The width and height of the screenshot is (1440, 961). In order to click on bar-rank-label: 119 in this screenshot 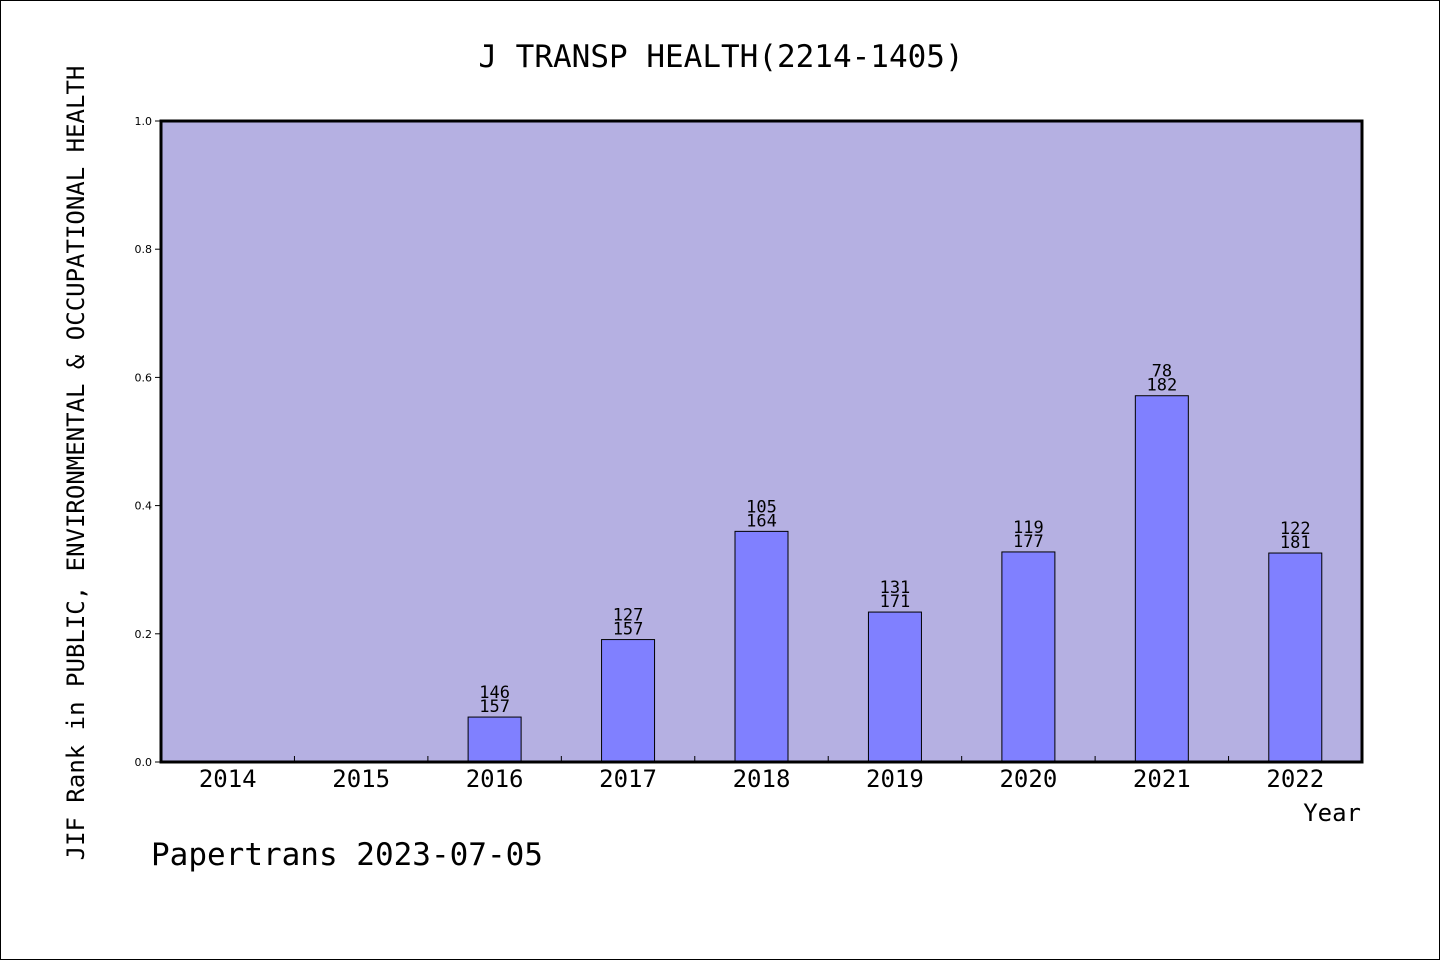, I will do `click(1028, 528)`.